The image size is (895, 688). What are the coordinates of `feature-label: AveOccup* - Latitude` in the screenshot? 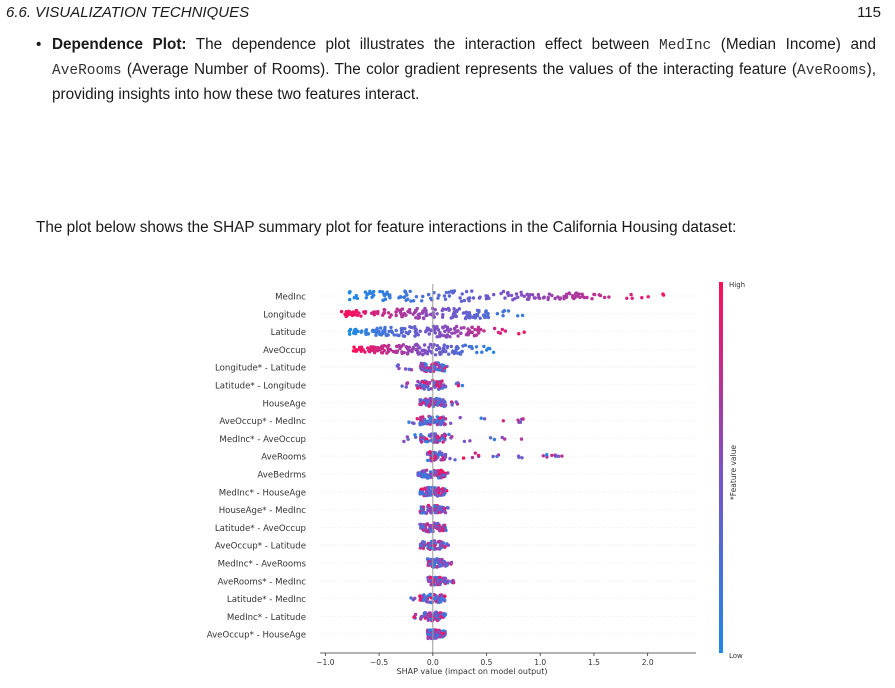 It's located at (260, 547).